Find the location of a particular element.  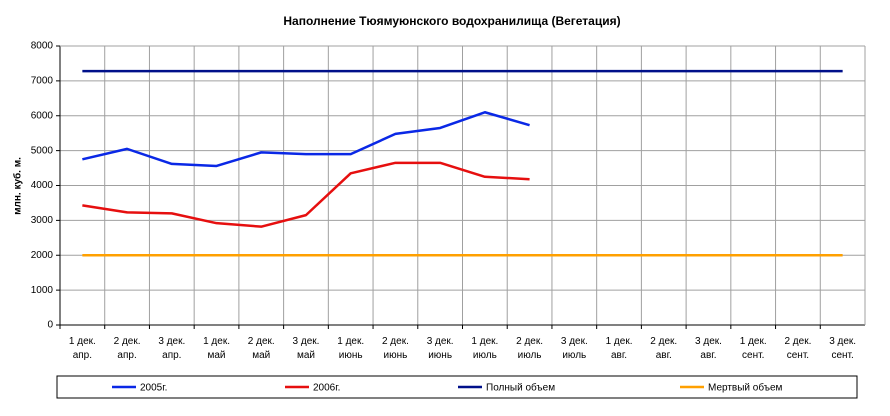

y-tick-label: 2000 is located at coordinates (42, 255).